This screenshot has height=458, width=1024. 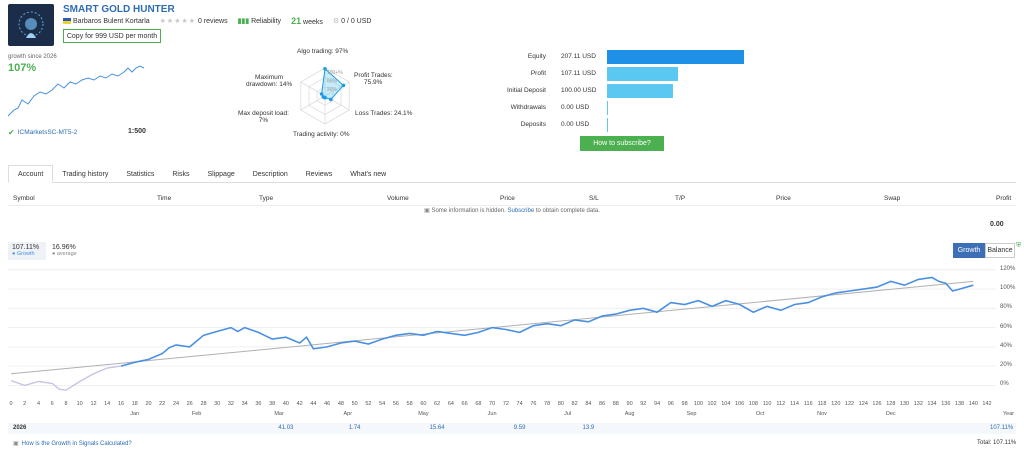 What do you see at coordinates (808, 404) in the screenshot?
I see `x-tick-label: 116` at bounding box center [808, 404].